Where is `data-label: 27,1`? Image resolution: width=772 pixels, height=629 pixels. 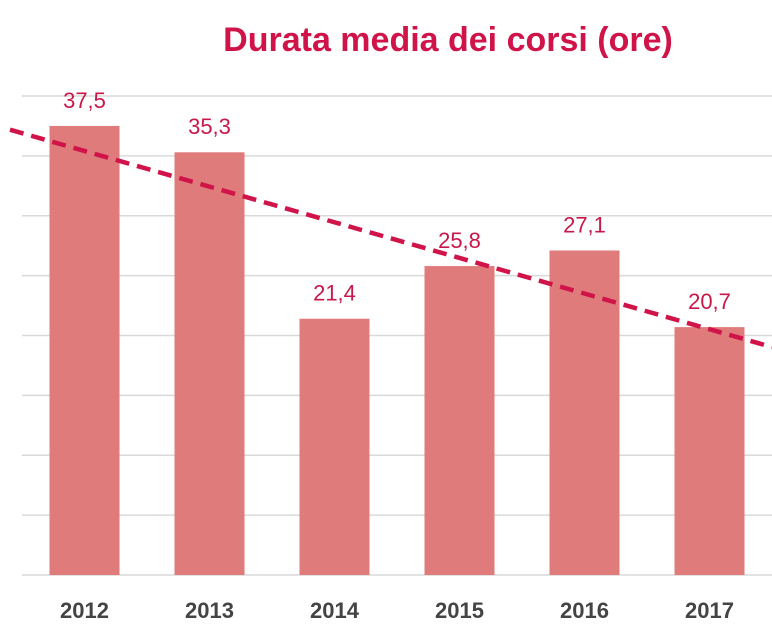
data-label: 27,1 is located at coordinates (584, 224).